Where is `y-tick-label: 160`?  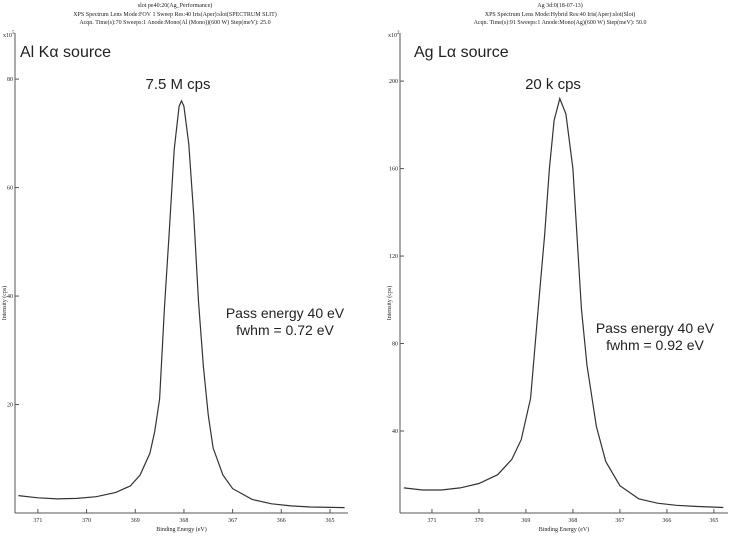
y-tick-label: 160 is located at coordinates (393, 170).